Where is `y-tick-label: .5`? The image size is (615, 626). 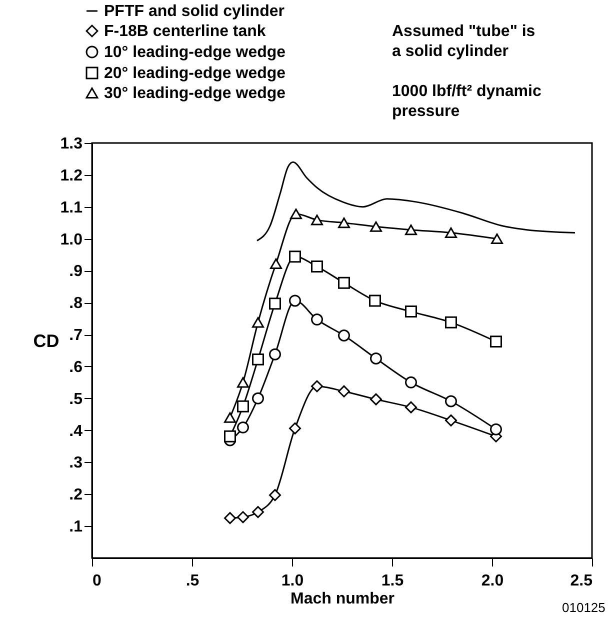
y-tick-label: .5 is located at coordinates (76, 399).